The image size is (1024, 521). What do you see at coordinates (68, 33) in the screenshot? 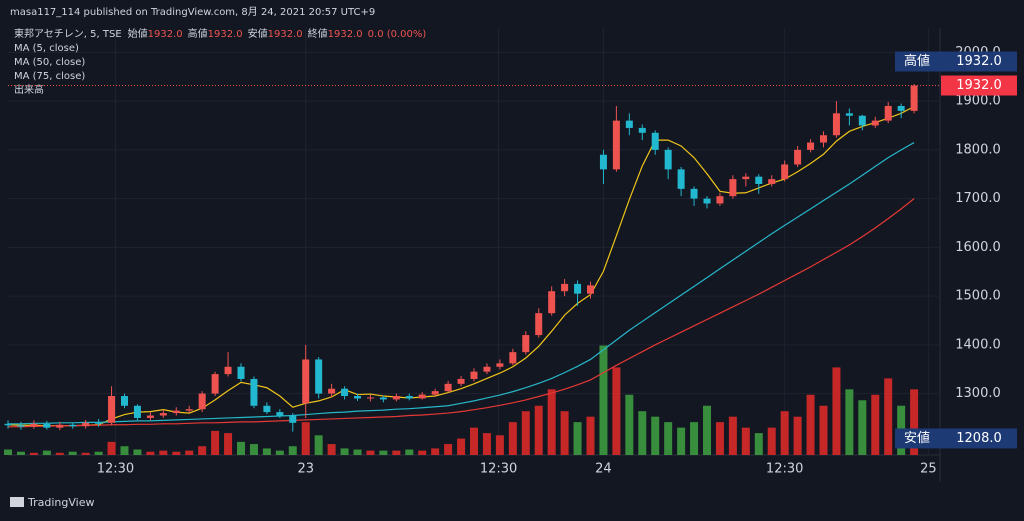
I see `legend-symbol: 東邦アセチレン, 5, TSE` at bounding box center [68, 33].